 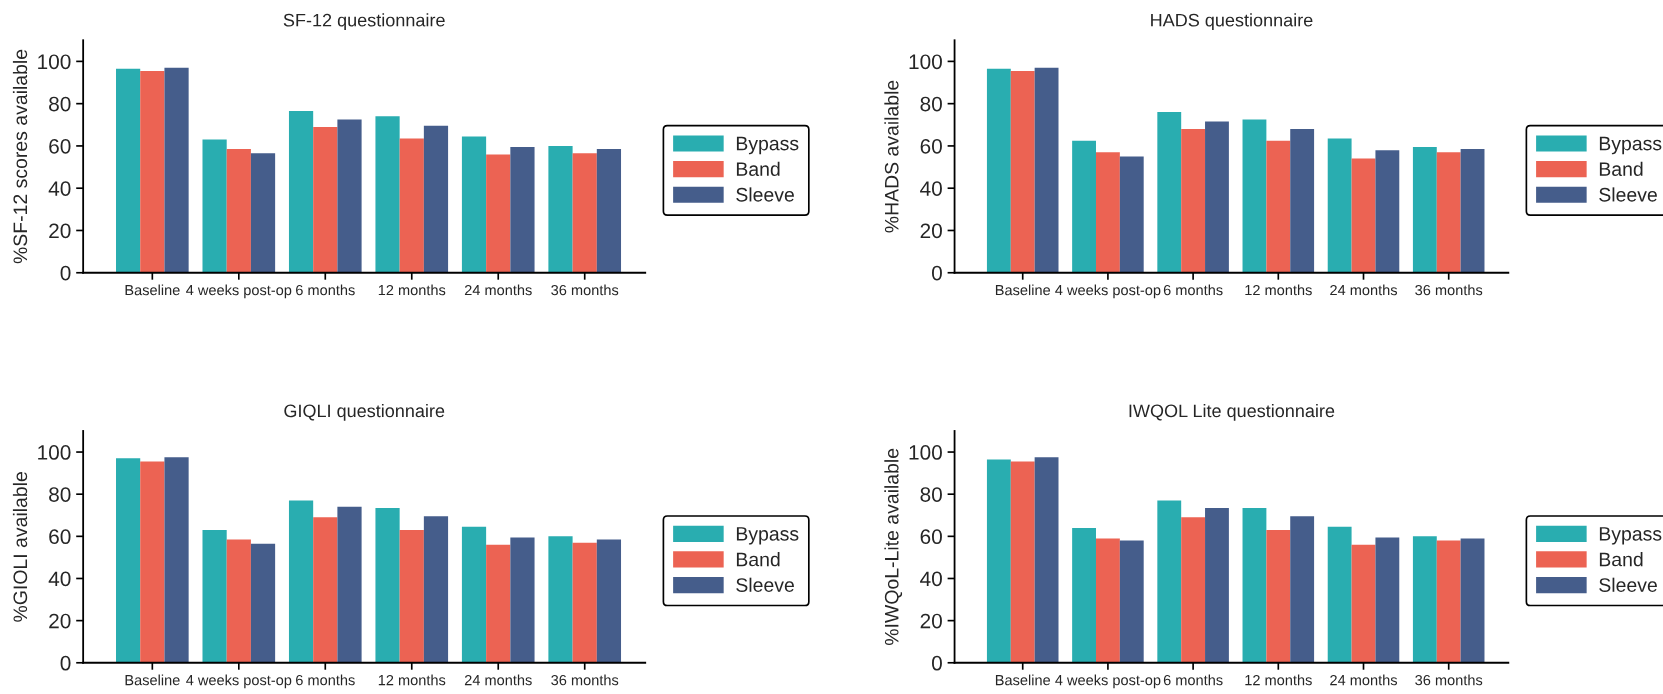 I want to click on chart-title: GIQLI questionnaire, so click(x=364, y=412).